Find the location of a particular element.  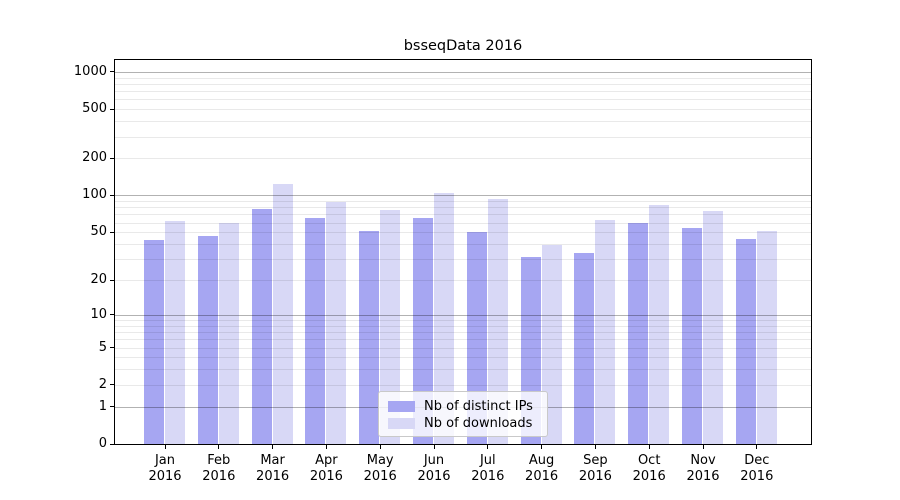

bar-distinct-ips-sep is located at coordinates (584, 348).